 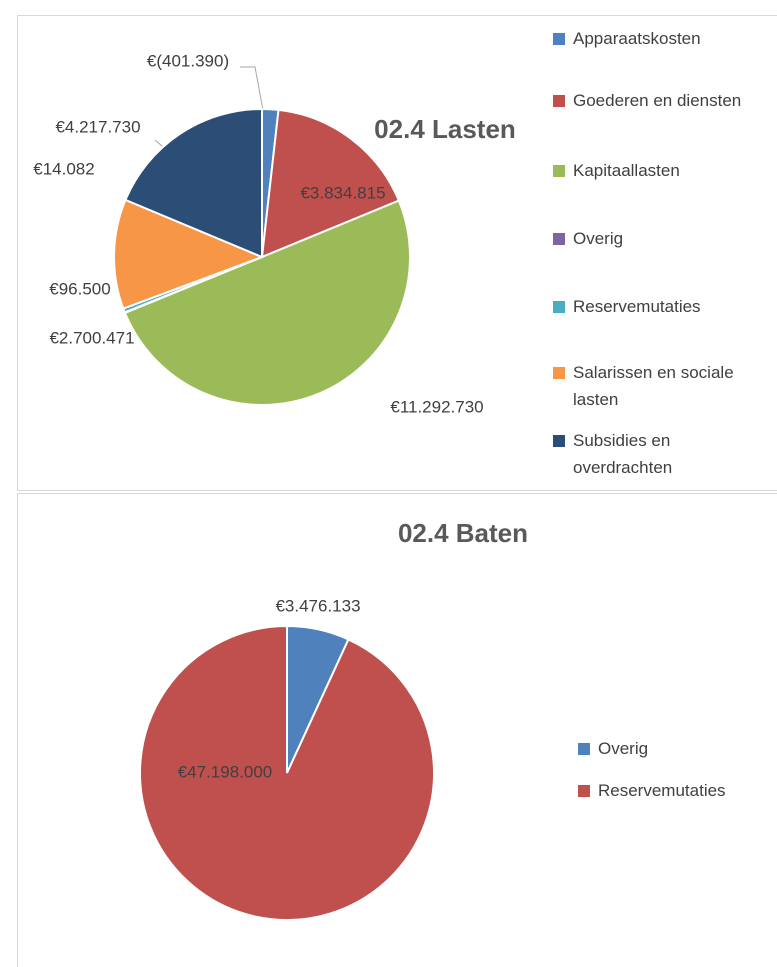 I want to click on data-label: €3.834.815, so click(x=342, y=192).